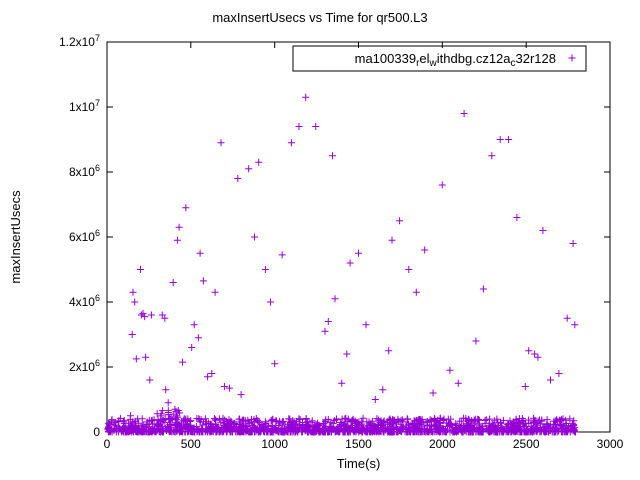 This screenshot has width=640, height=480. I want to click on svg-text: 1x10⁷, so click(84, 106).